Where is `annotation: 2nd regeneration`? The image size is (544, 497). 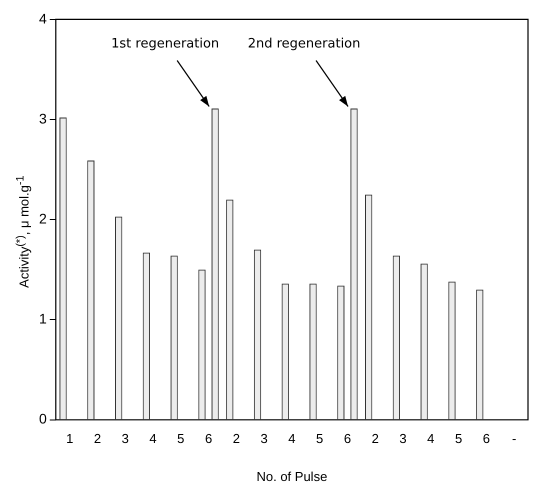
annotation: 2nd regeneration is located at coordinates (304, 44).